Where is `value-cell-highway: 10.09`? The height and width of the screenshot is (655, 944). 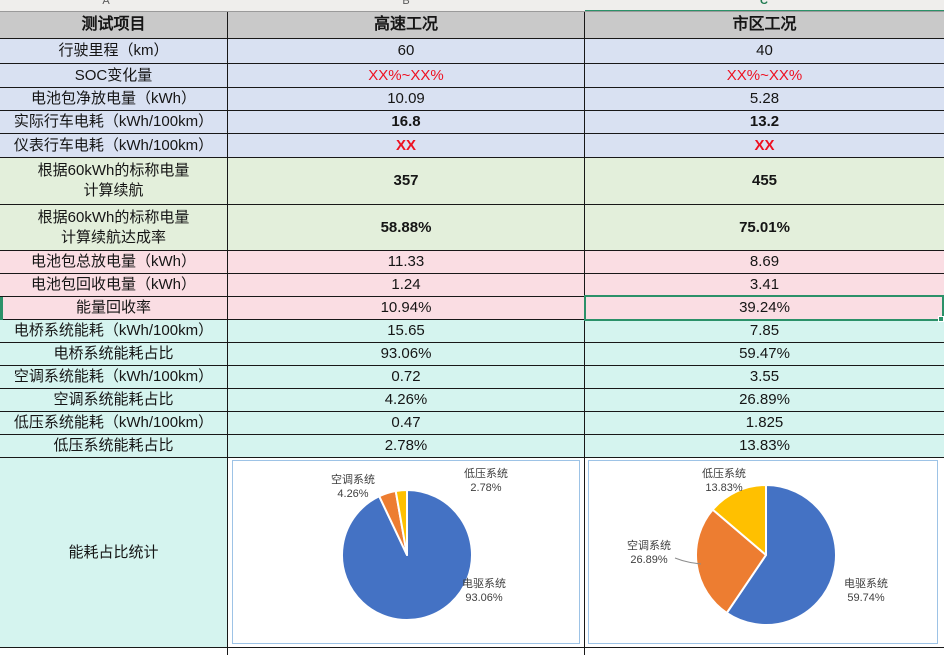 value-cell-highway: 10.09 is located at coordinates (406, 99).